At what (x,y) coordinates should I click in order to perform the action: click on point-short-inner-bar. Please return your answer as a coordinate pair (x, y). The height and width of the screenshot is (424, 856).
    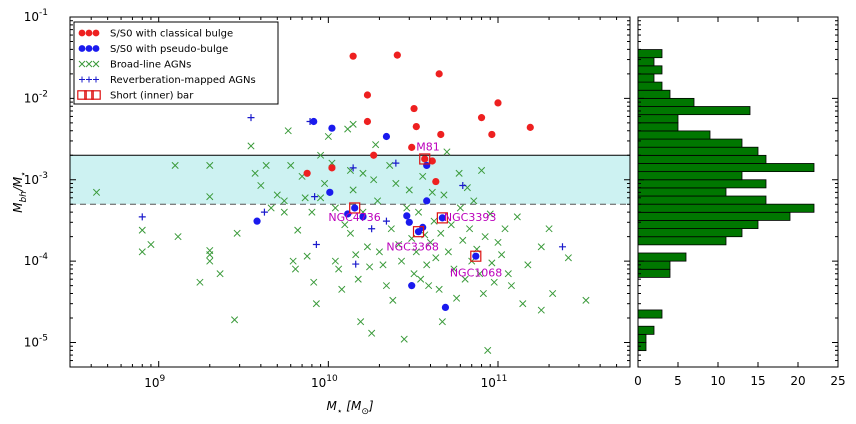
    Looking at the image, I should click on (355, 208).